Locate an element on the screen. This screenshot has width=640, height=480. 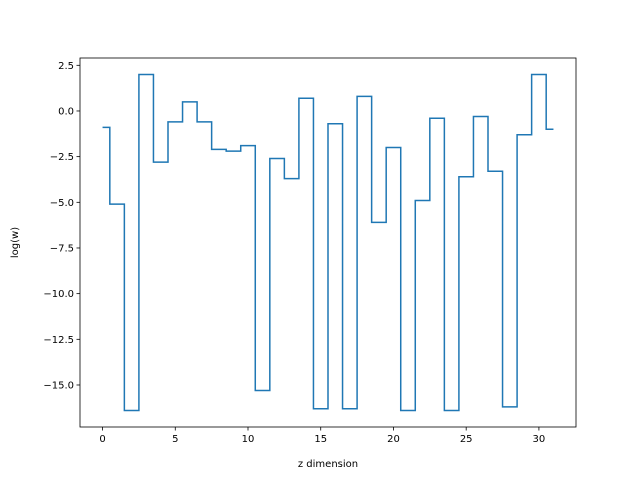
x-tick-label: 30 is located at coordinates (539, 439).